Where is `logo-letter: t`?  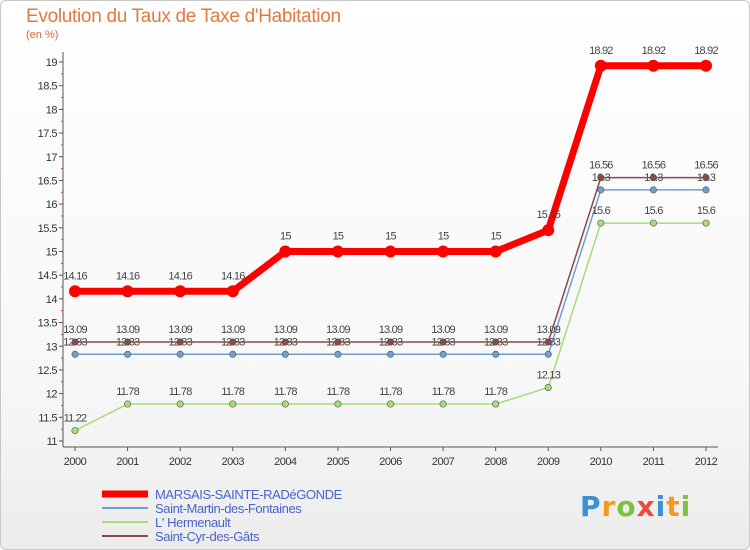
logo-letter: t is located at coordinates (673, 506).